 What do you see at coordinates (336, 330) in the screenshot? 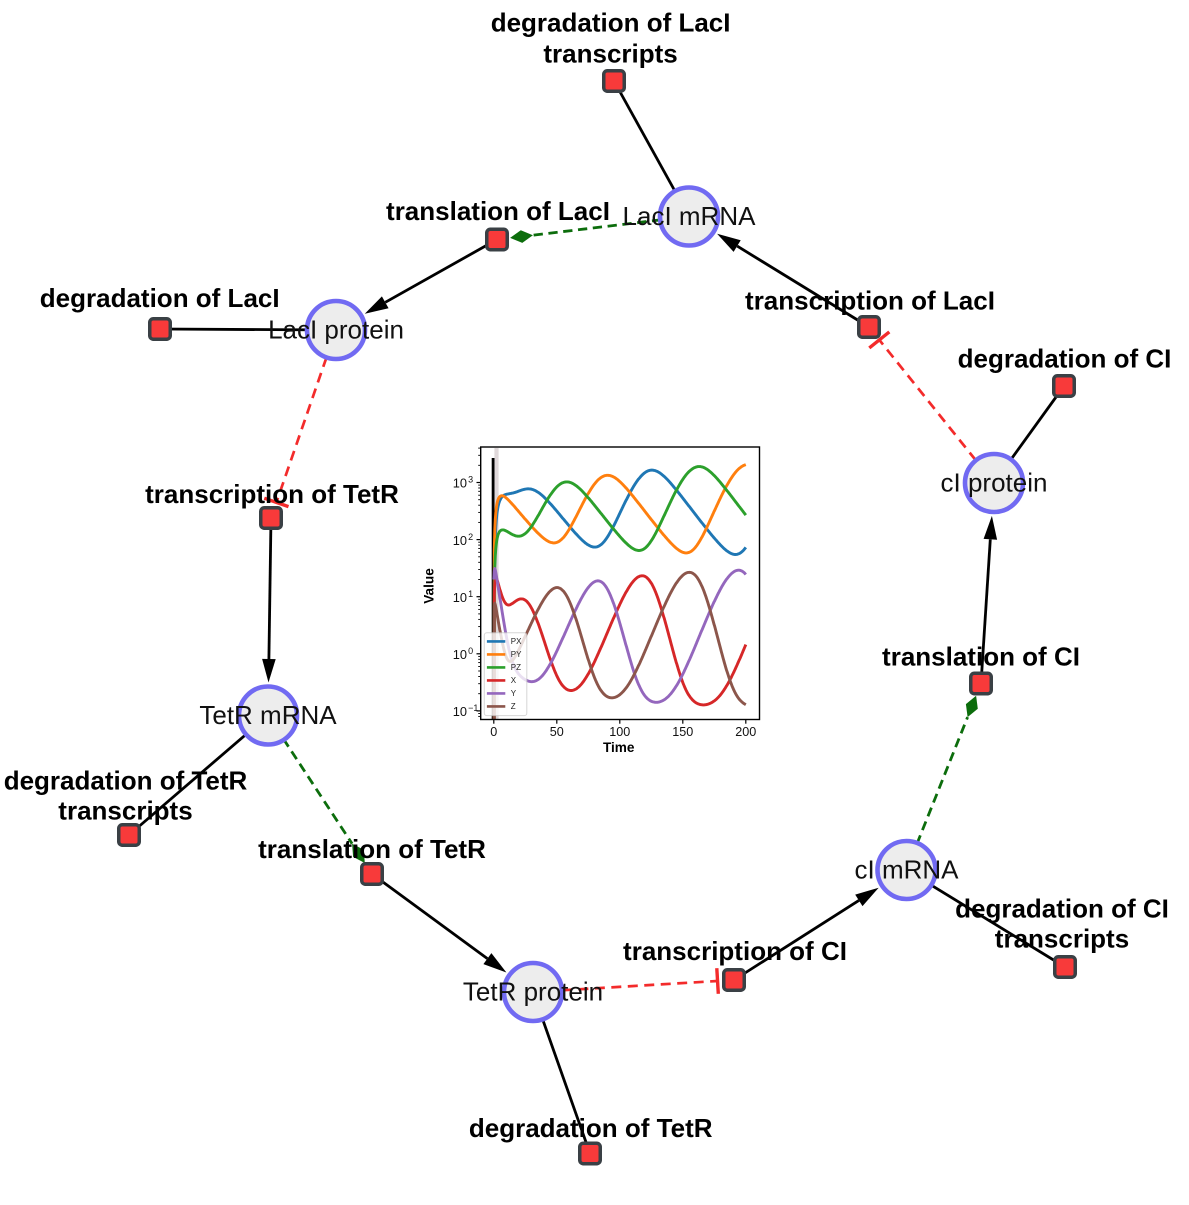
I see `svg-text: LacI protein` at bounding box center [336, 330].